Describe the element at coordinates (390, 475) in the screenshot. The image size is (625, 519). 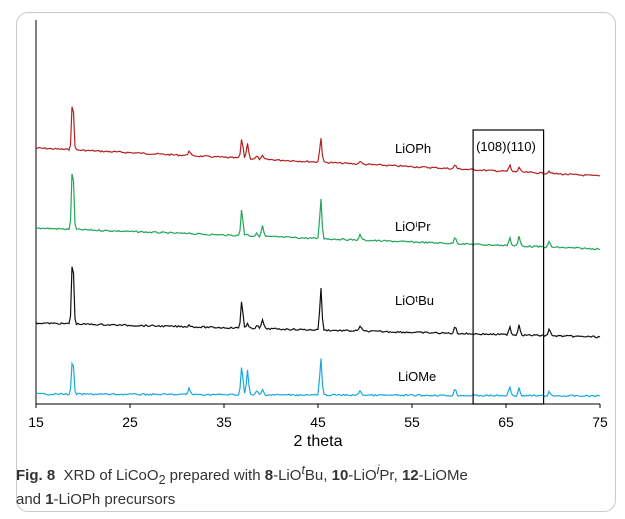
I see `caption-p2b: Pr,` at that location.